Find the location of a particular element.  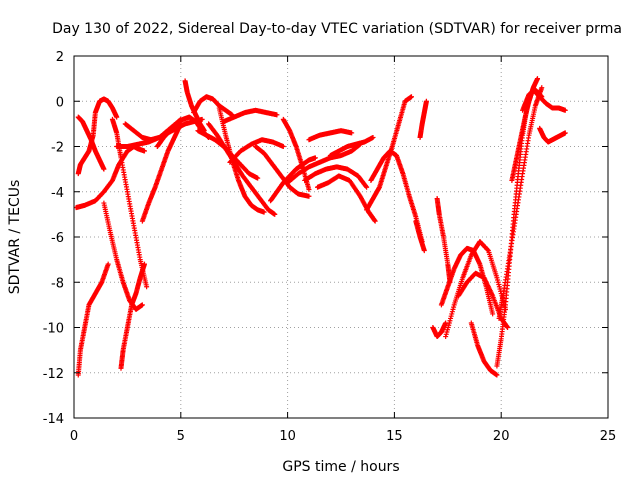

y-tick-labels: 2 0 -2 -4 -6 -8 -10 -12 -14 is located at coordinates (53, 238).